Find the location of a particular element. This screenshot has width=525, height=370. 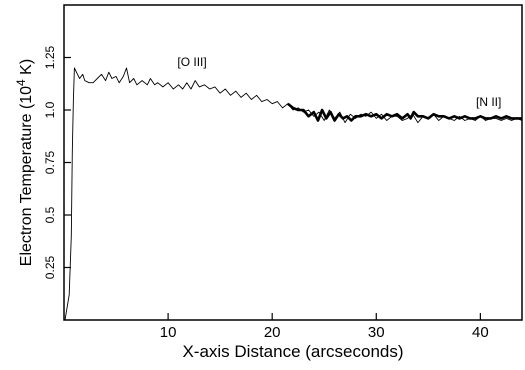

x-tick-label: 40 is located at coordinates (480, 332).